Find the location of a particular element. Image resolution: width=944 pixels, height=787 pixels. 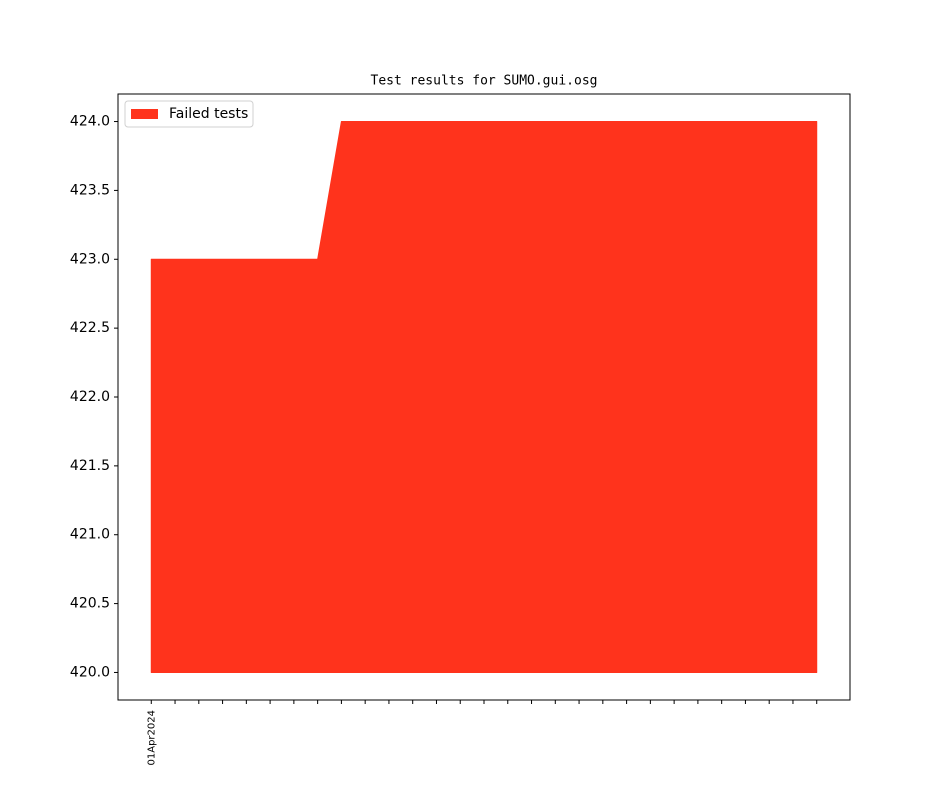

y-tick-label: 420.5 is located at coordinates (90, 604).